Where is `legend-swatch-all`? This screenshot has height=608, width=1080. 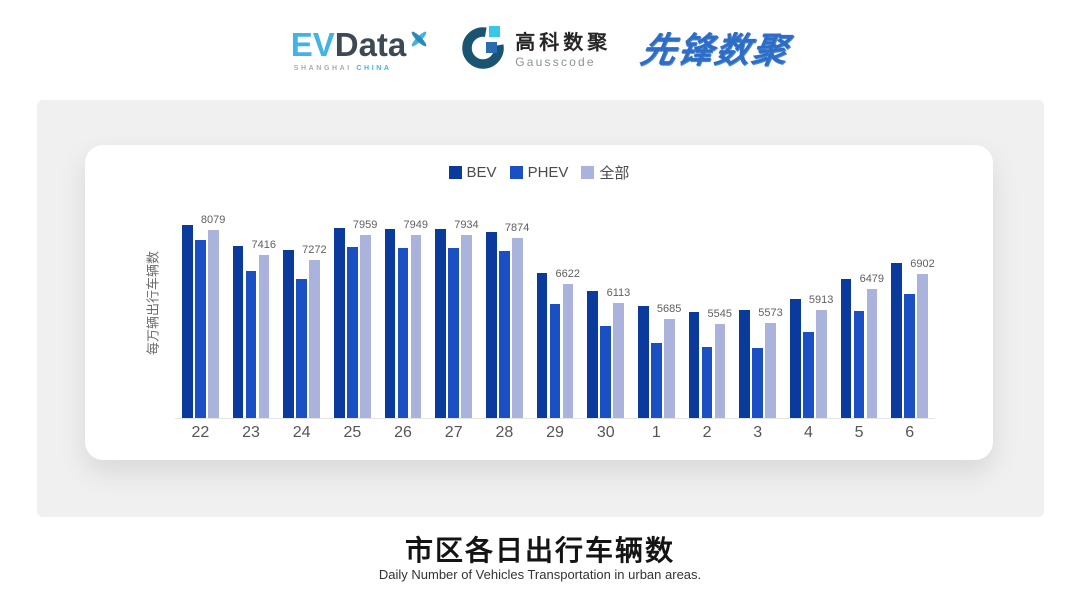
legend-swatch-all is located at coordinates (588, 172).